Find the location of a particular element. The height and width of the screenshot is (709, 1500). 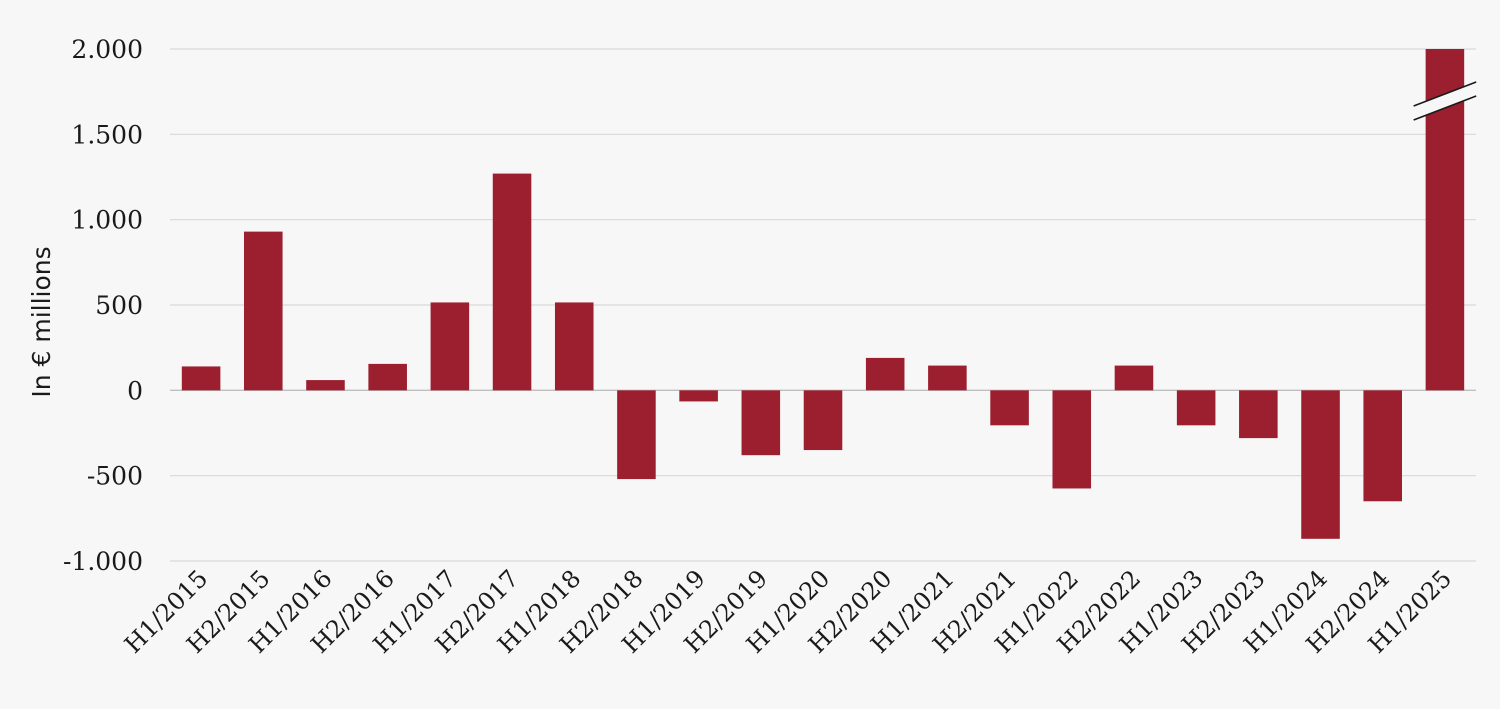

y-tick-label: 1.500 is located at coordinates (107, 134).